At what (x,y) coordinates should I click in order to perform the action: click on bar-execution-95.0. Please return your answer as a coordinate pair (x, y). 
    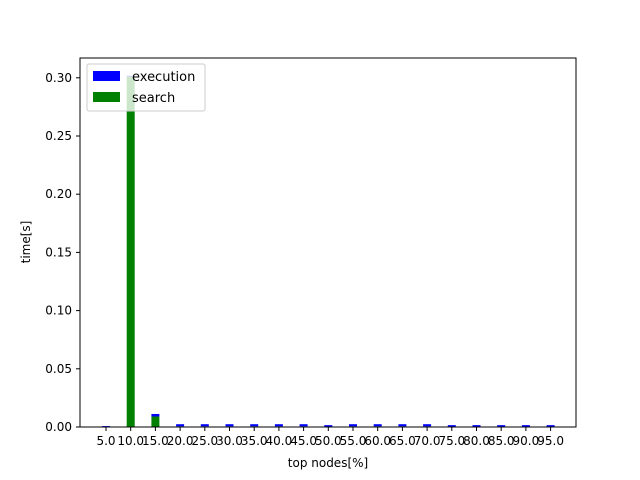
    Looking at the image, I should click on (550, 426).